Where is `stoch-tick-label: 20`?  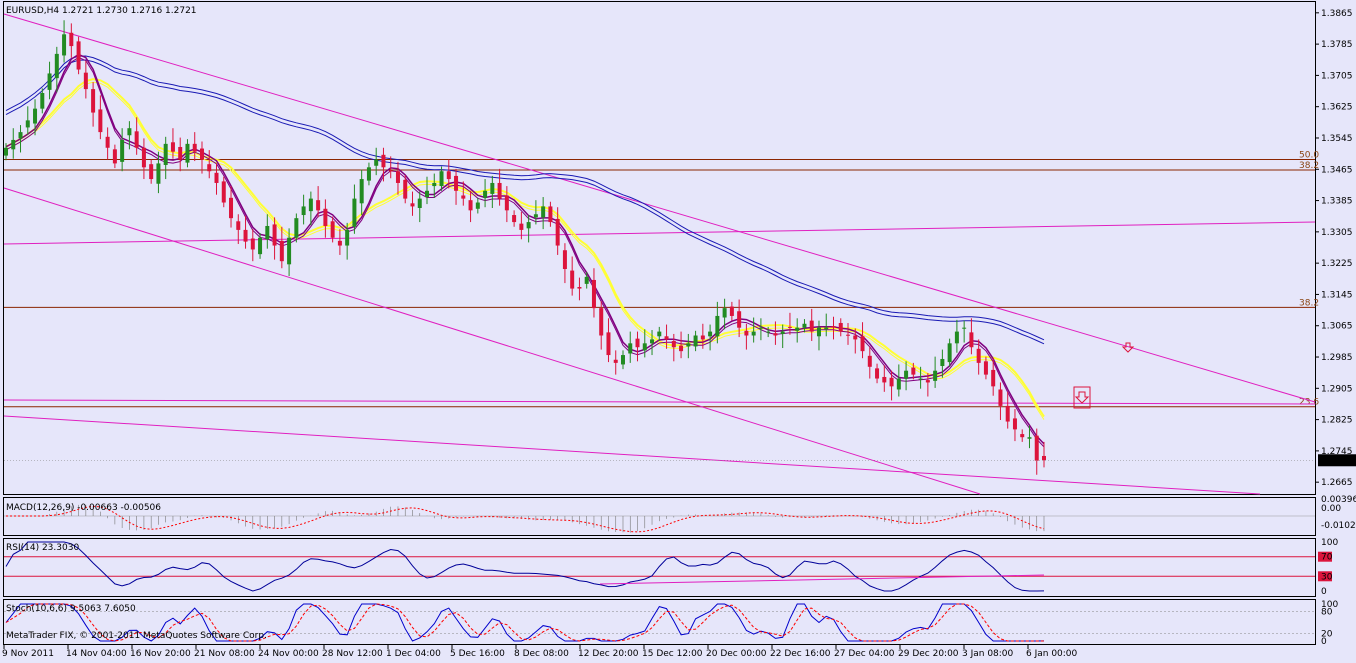
stoch-tick-label: 20 is located at coordinates (1327, 635).